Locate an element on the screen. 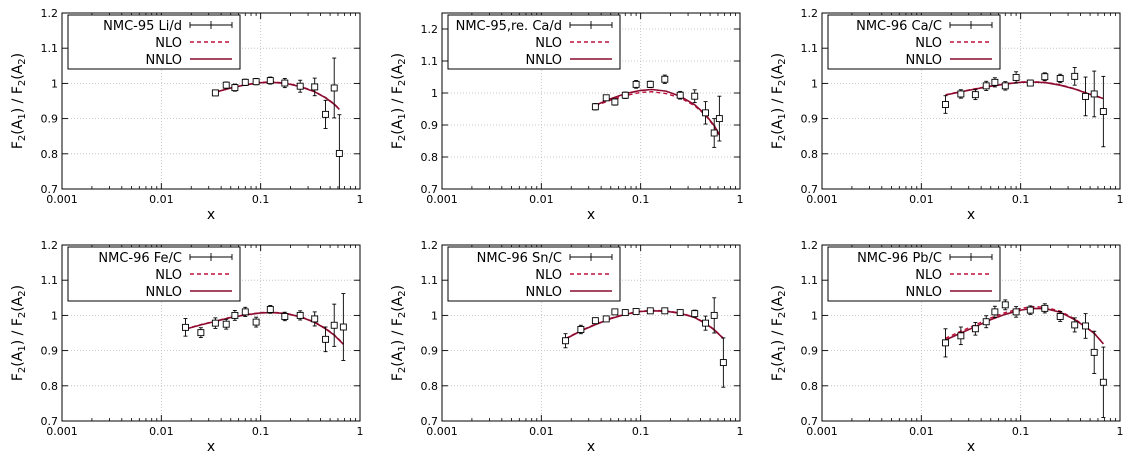 The width and height of the screenshot is (1127, 459). plot-frame is located at coordinates (971, 101).